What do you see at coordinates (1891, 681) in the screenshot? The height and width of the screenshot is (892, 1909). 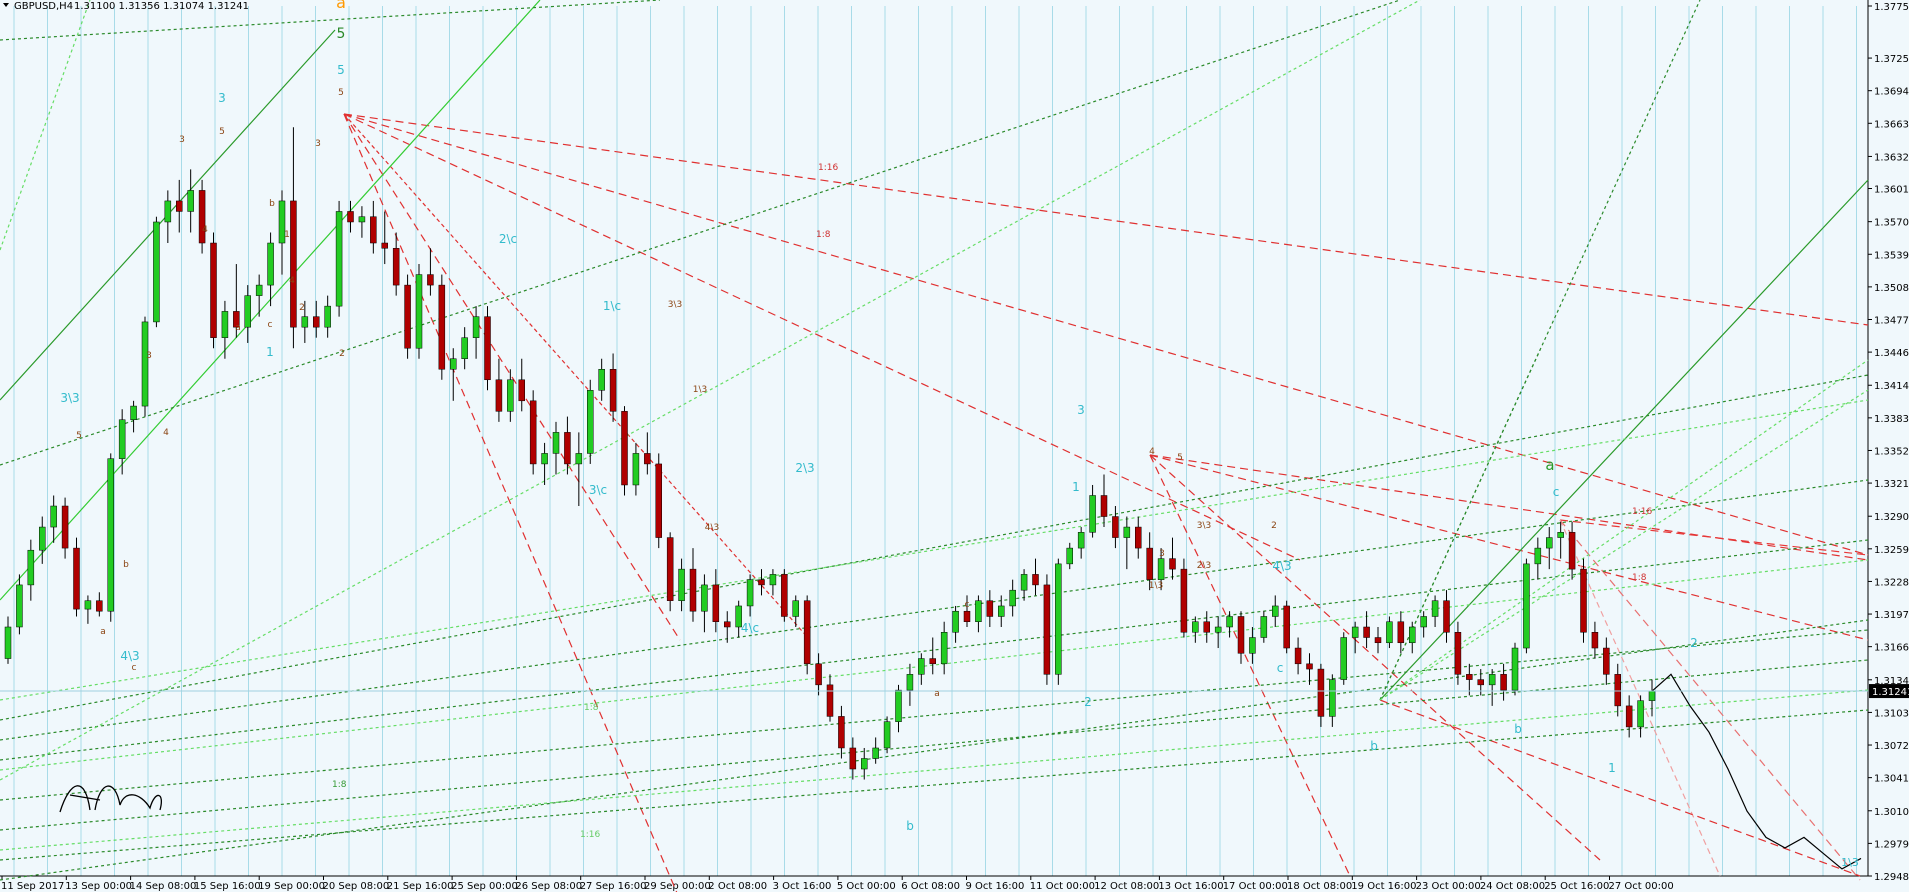 I see `y-tick-label: 1.31348` at bounding box center [1891, 681].